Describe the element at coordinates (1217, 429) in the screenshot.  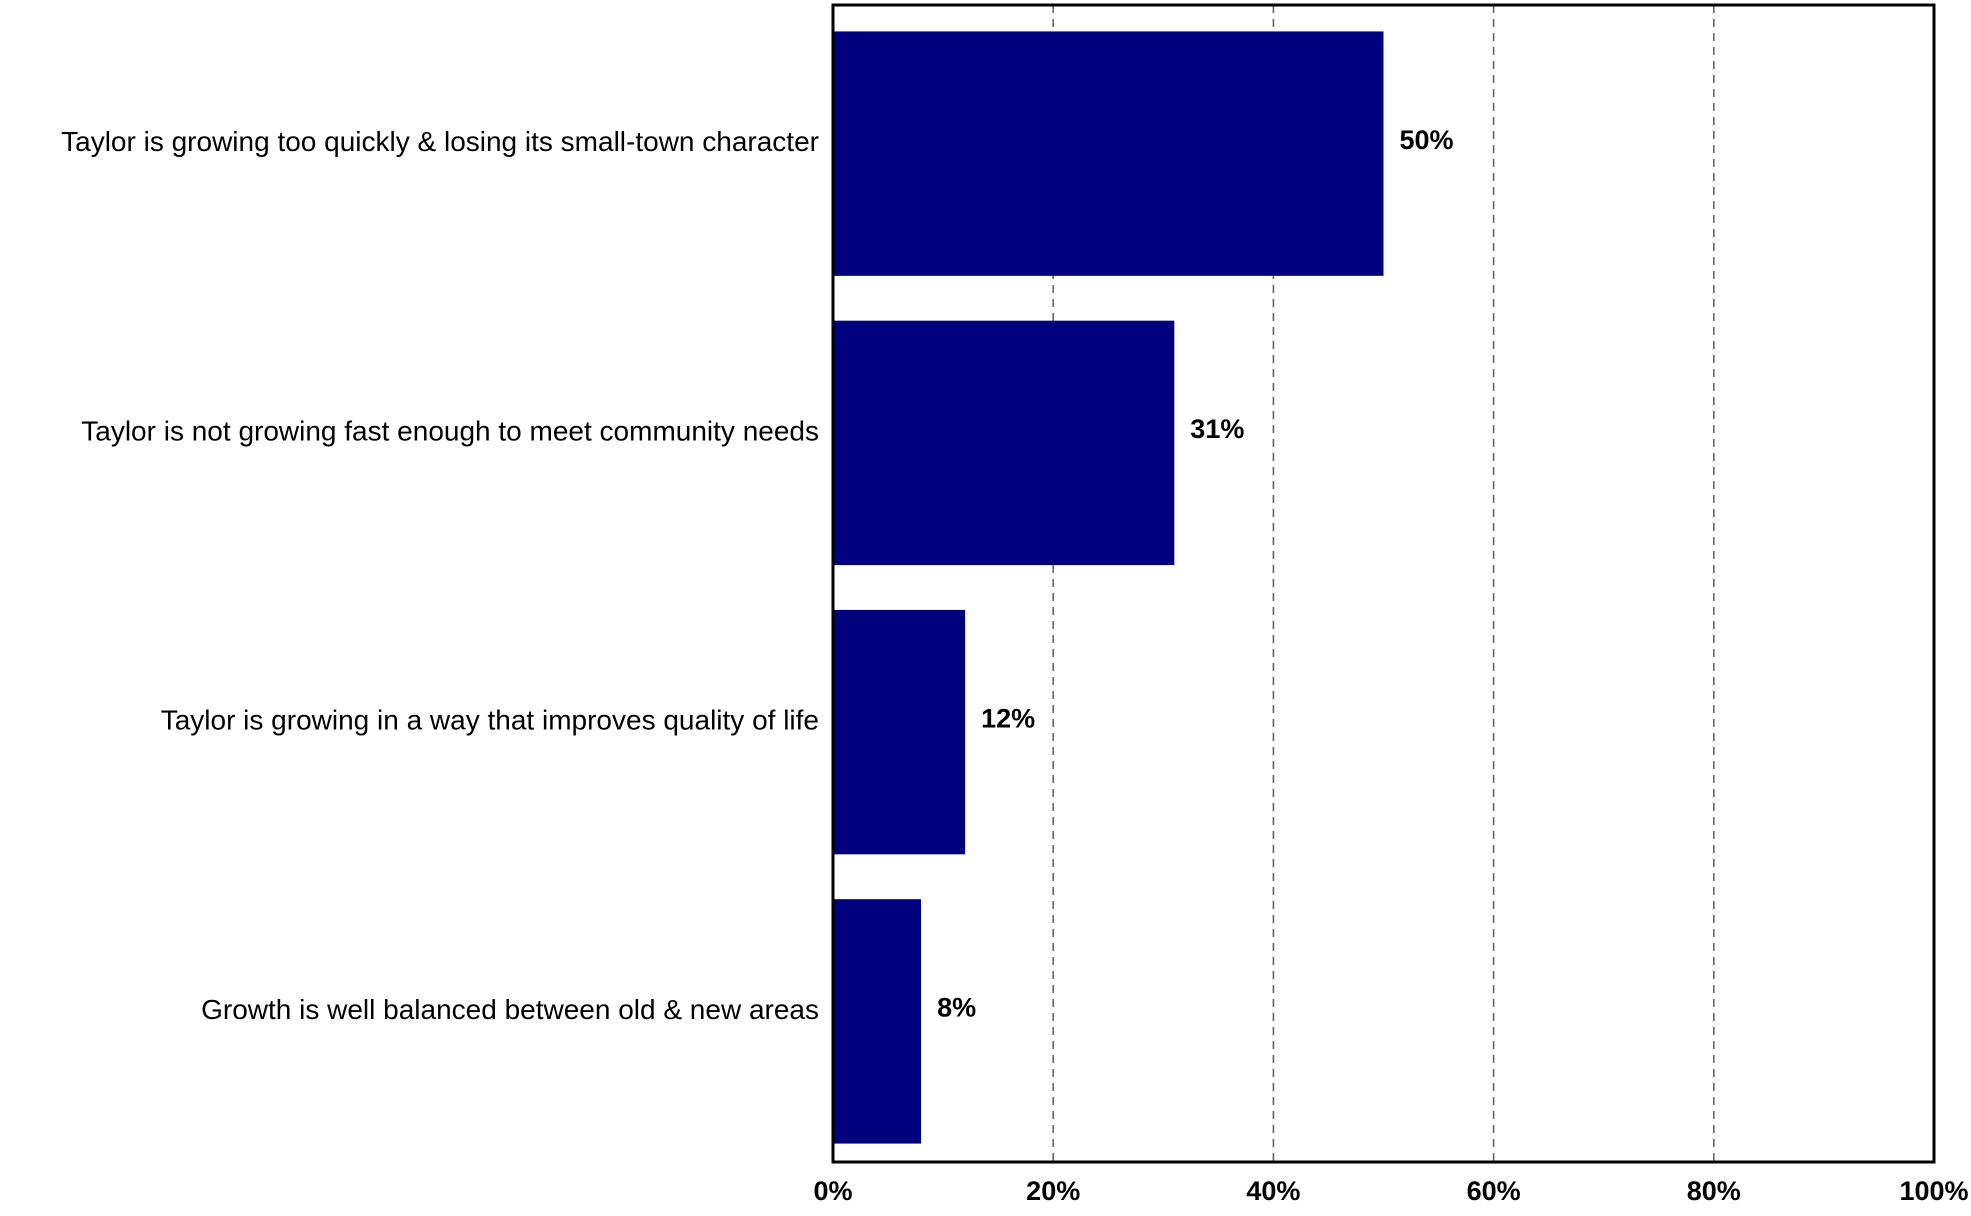
I see `value-label-2: 31%` at that location.